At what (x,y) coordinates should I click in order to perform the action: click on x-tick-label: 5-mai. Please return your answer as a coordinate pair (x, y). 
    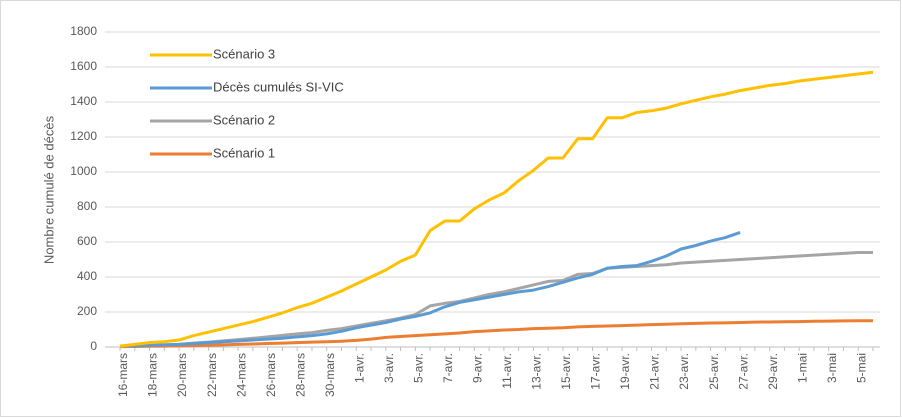
    Looking at the image, I should click on (861, 368).